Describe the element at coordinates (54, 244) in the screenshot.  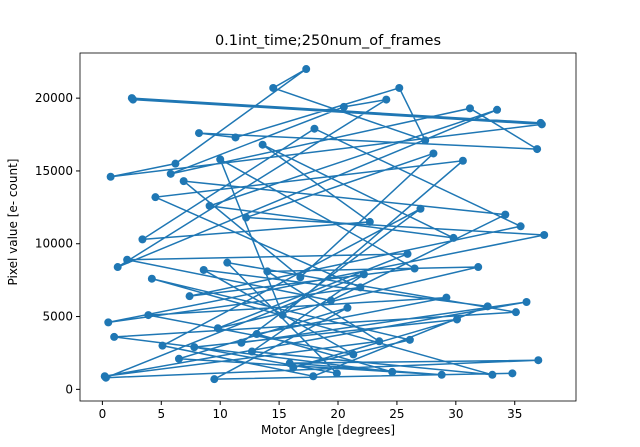
I see `y-tick-label: 10000` at that location.